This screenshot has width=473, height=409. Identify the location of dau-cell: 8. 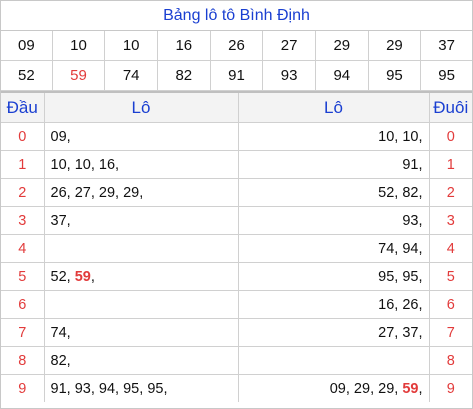
(23, 360).